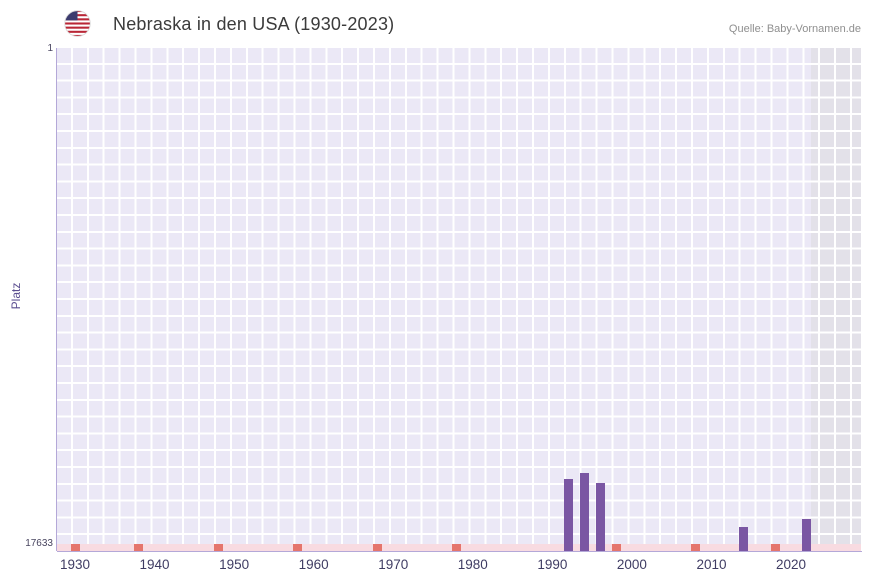 Image resolution: width=873 pixels, height=587 pixels. Describe the element at coordinates (794, 29) in the screenshot. I see `source-credit: Quelle: Baby-Vornamen.de` at that location.